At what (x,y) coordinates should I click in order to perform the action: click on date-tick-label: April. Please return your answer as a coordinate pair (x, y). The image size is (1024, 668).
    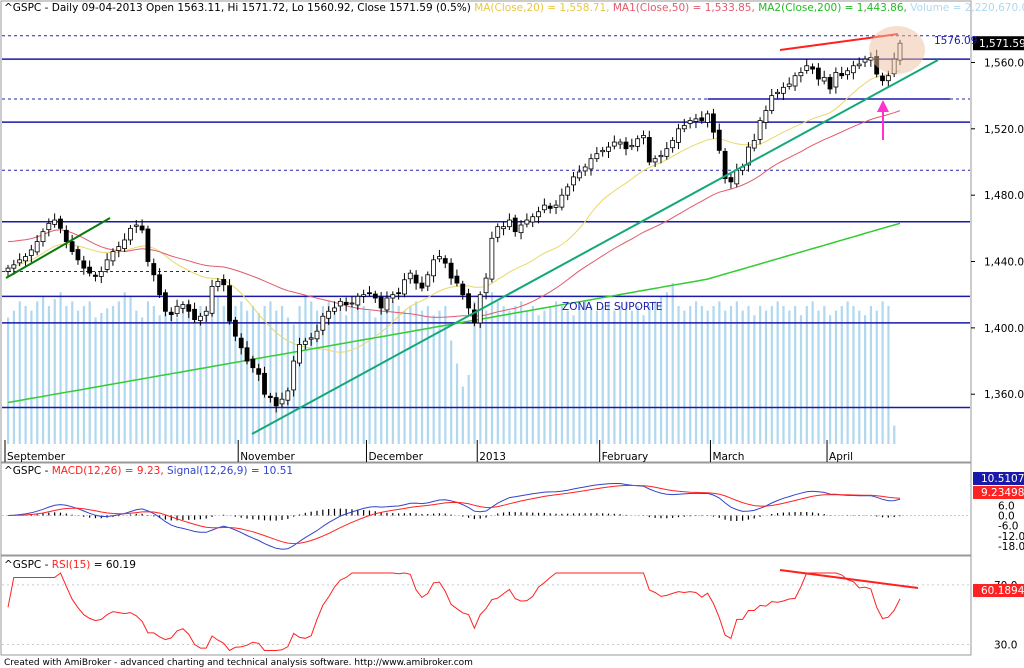
    Looking at the image, I should click on (841, 457).